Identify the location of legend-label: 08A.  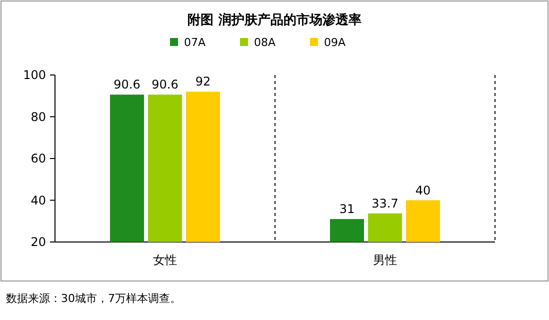
(265, 42).